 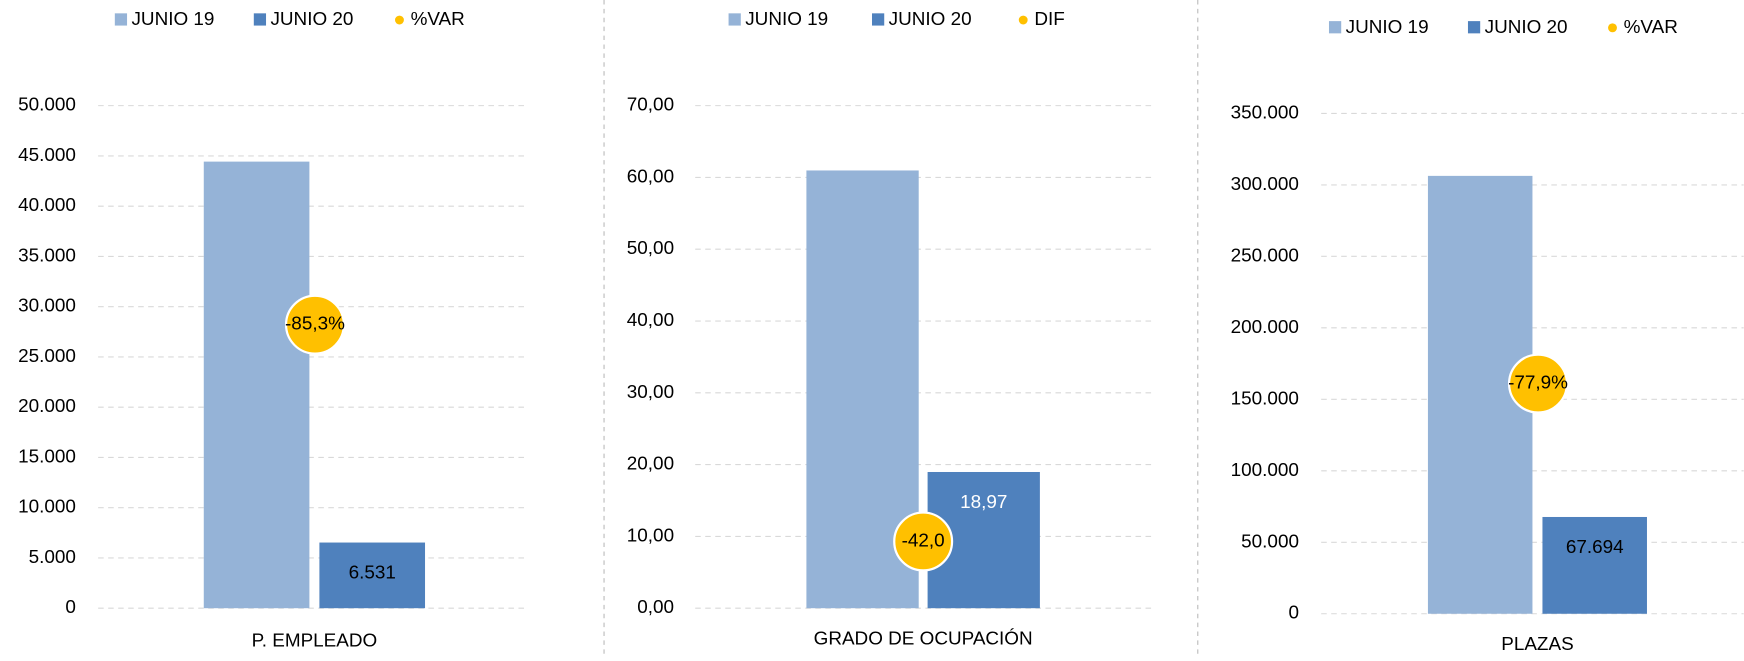 What do you see at coordinates (650, 464) in the screenshot?
I see `y-tick-label: 20,00` at bounding box center [650, 464].